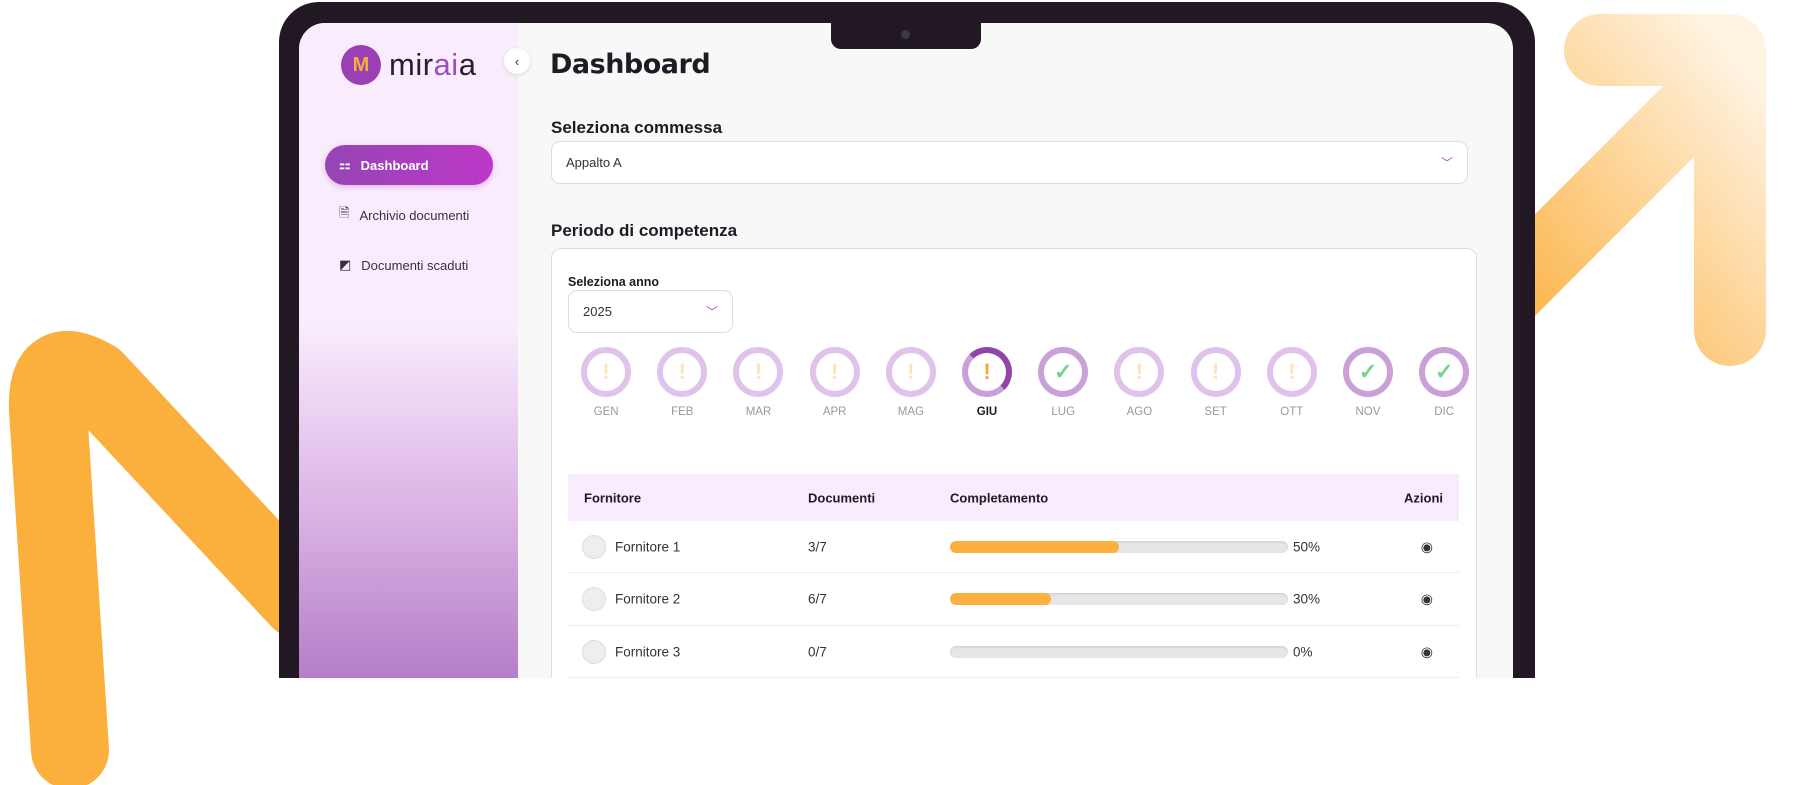 The width and height of the screenshot is (1800, 785). I want to click on collapse-sidebar-button: ‹, so click(517, 61).